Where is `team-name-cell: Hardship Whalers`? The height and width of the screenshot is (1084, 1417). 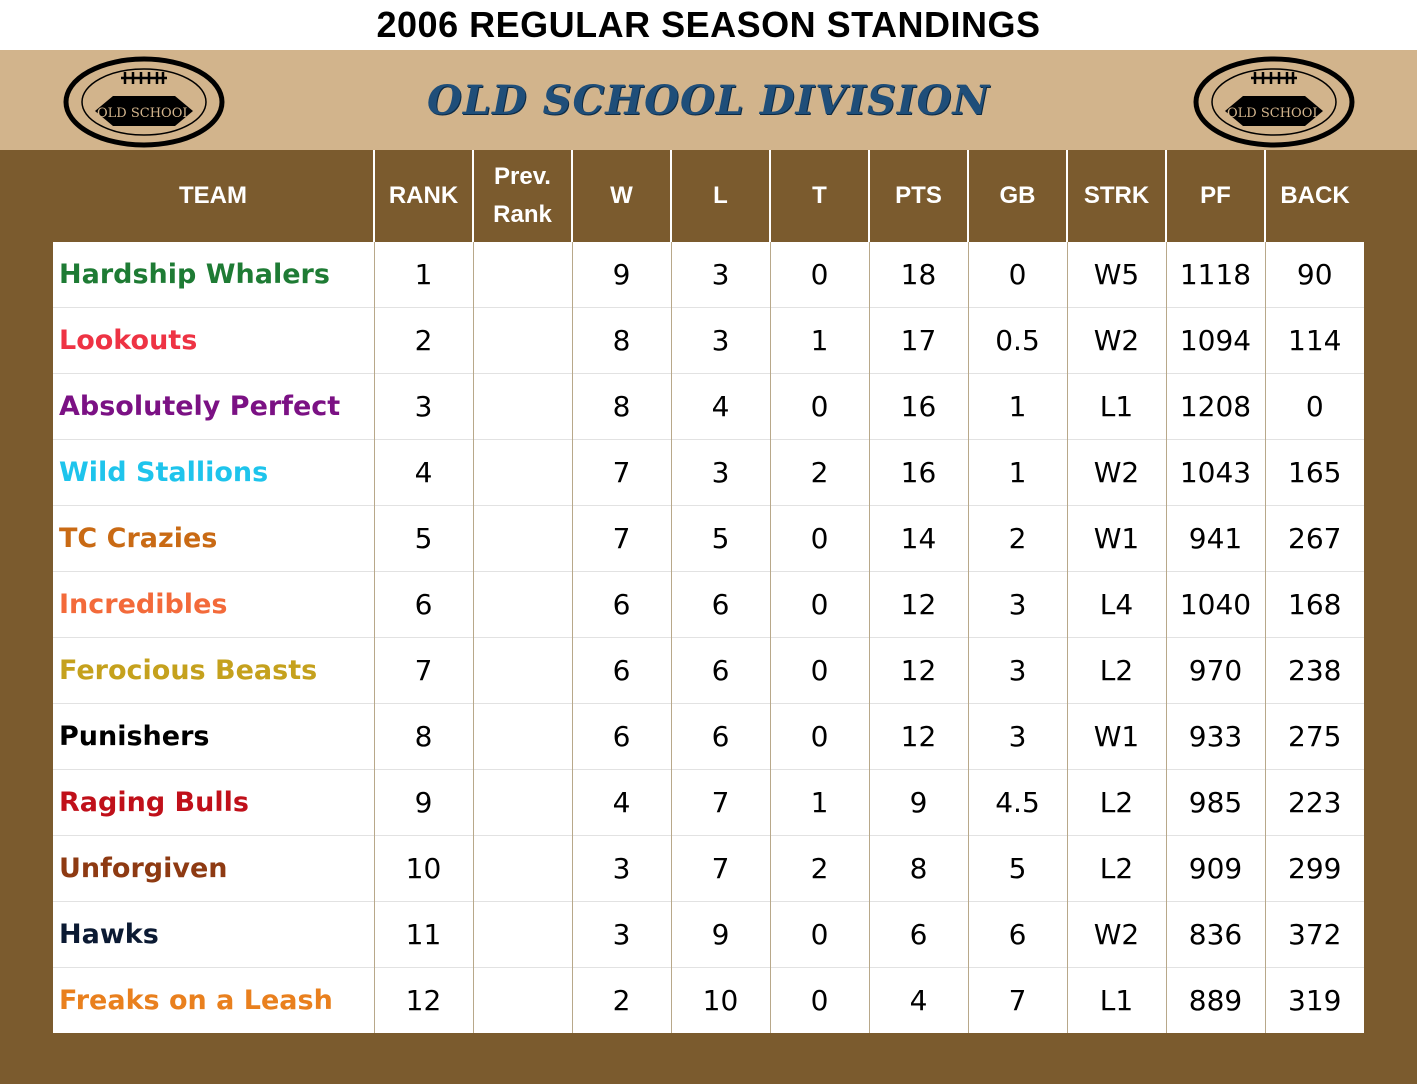
team-name-cell: Hardship Whalers is located at coordinates (213, 275).